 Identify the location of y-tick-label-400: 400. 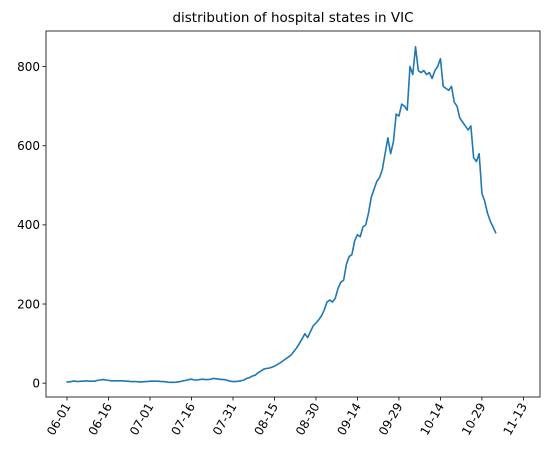
(28, 225).